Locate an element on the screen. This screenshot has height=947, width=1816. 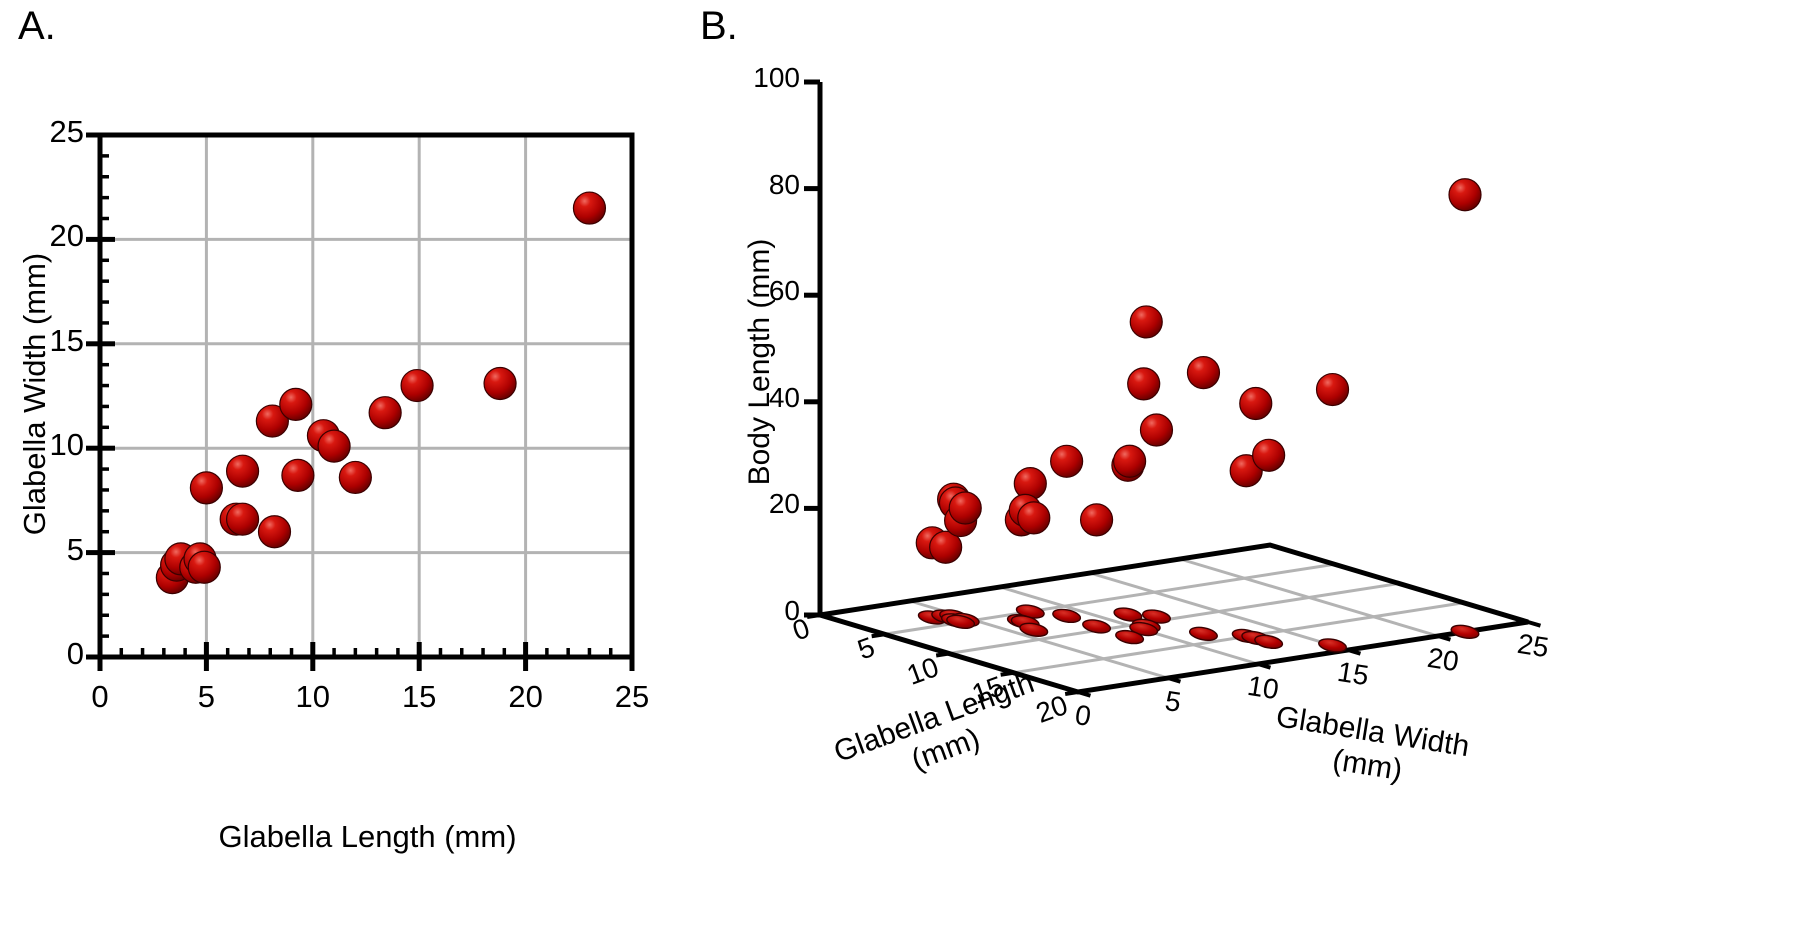
x-tick-label: 20 is located at coordinates (525, 696).